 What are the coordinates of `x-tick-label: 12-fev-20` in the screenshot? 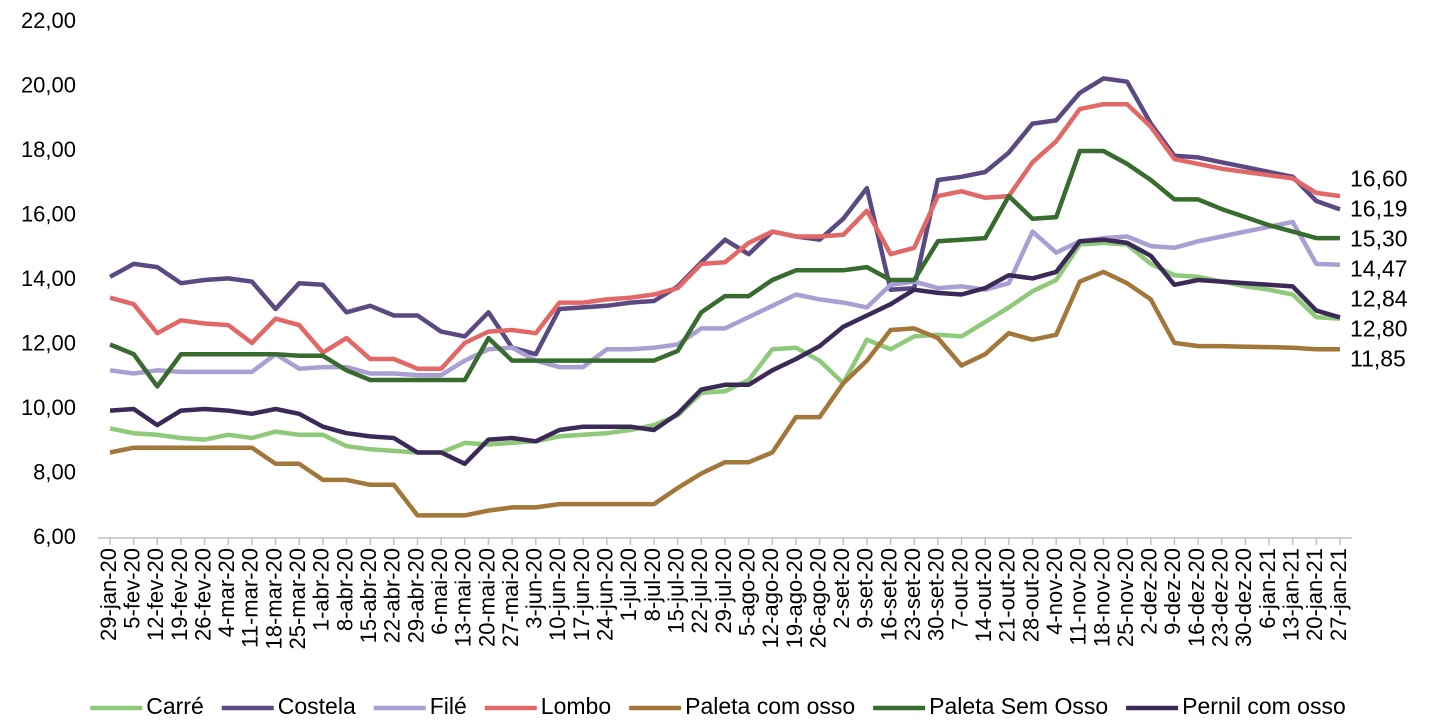 It's located at (155, 594).